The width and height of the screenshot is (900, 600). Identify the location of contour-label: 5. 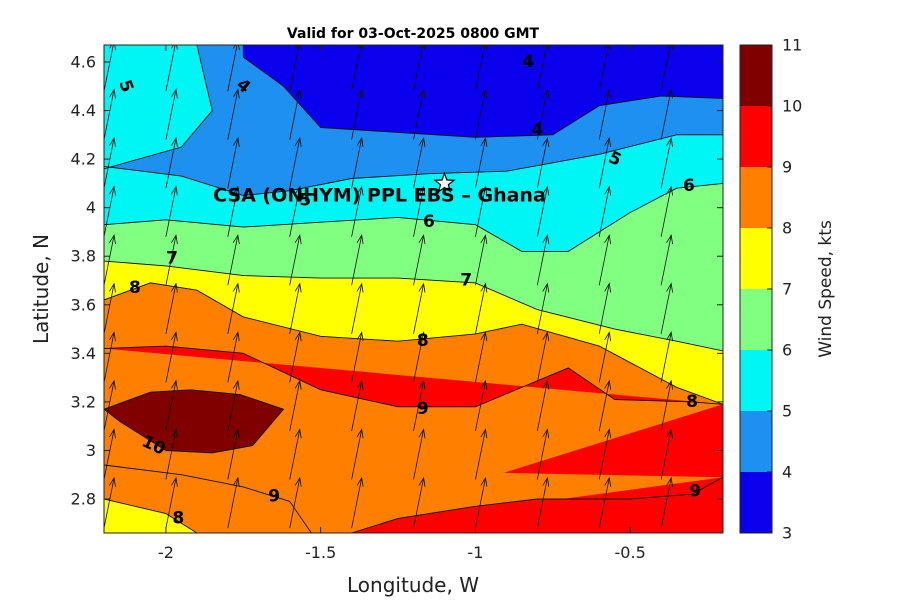
(305, 200).